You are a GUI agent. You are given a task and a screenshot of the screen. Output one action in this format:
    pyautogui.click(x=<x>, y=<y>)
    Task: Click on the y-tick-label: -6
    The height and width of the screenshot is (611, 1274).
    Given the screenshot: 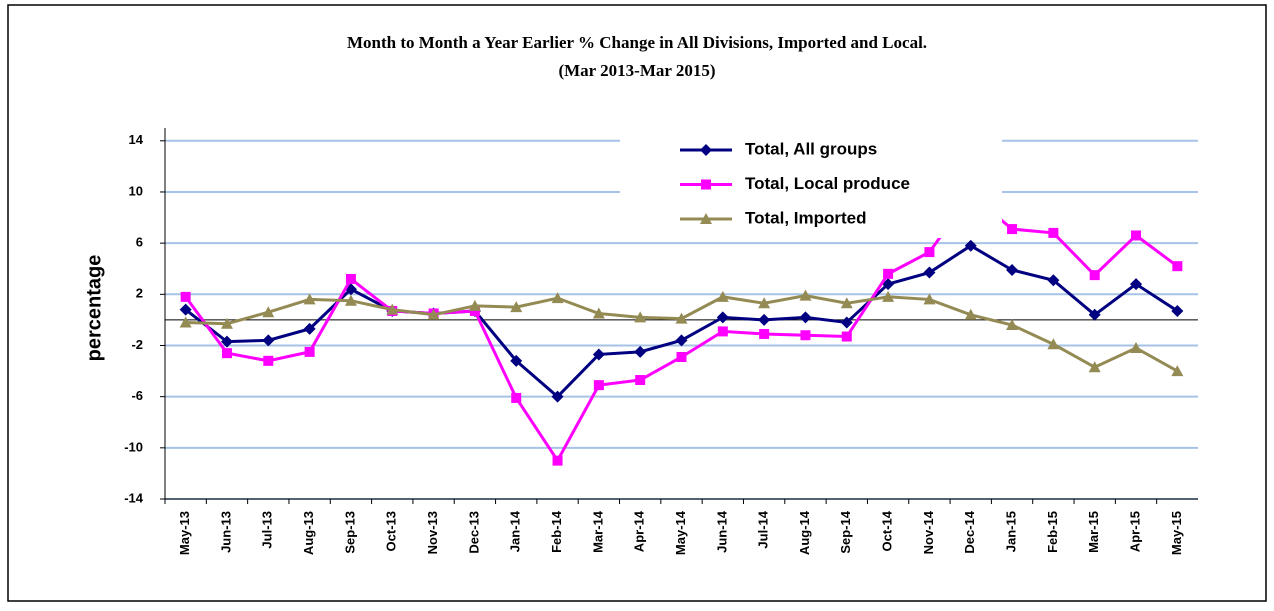 What is the action you would take?
    pyautogui.click(x=137, y=395)
    